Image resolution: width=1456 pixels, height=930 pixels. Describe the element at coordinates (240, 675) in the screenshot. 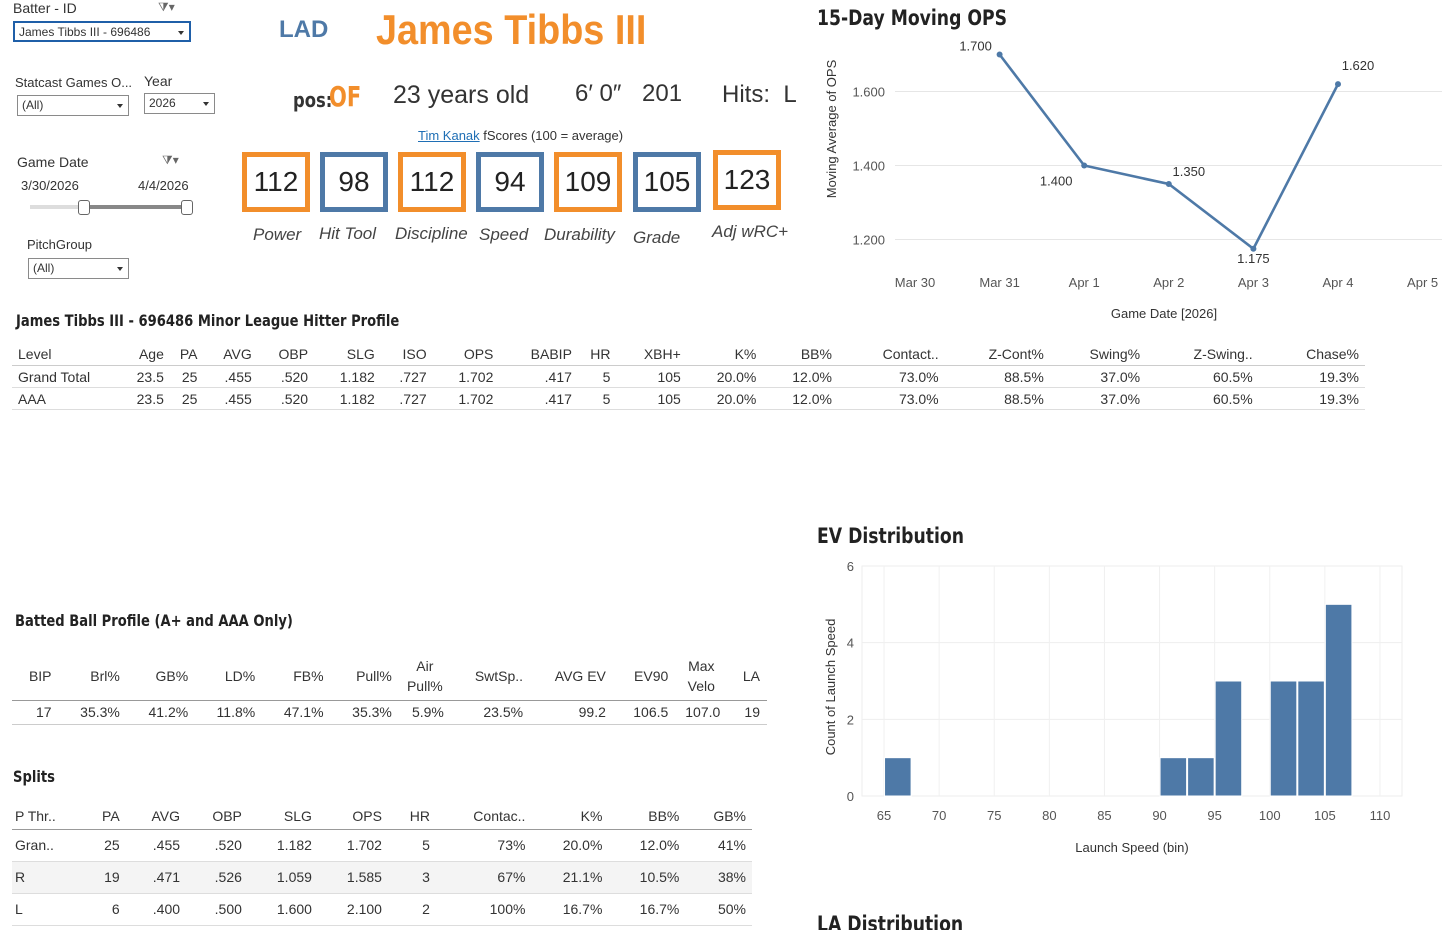

I see `col-header: LD%` at that location.